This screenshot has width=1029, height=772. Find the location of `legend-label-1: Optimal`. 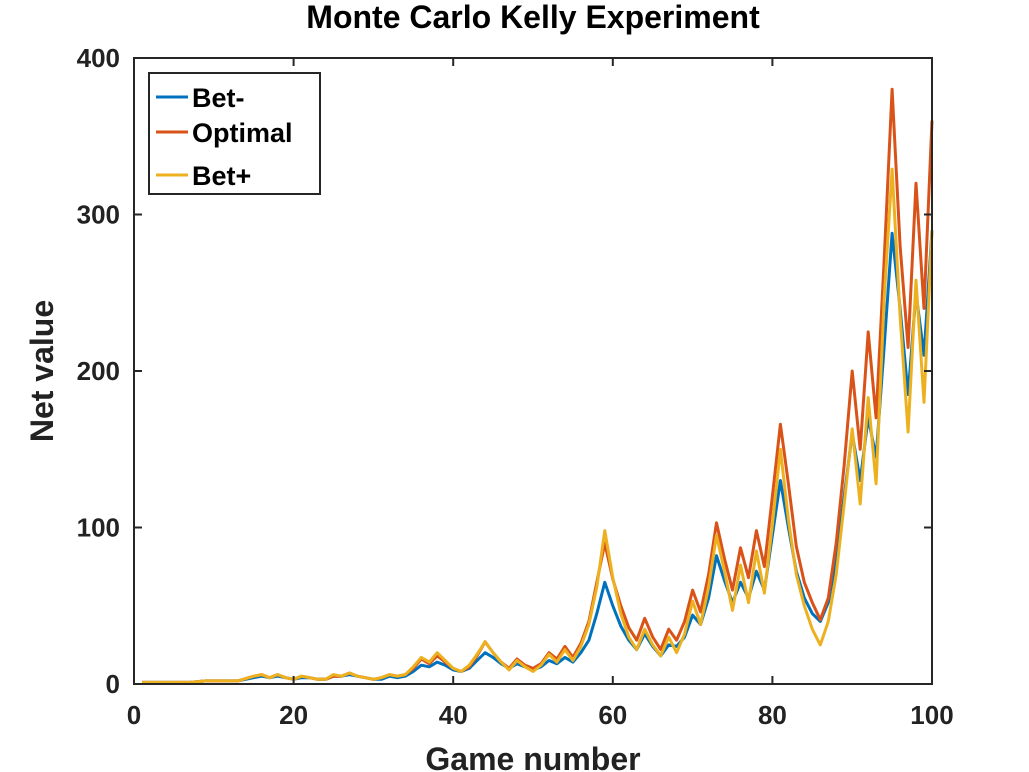

legend-label-1: Optimal is located at coordinates (242, 133).